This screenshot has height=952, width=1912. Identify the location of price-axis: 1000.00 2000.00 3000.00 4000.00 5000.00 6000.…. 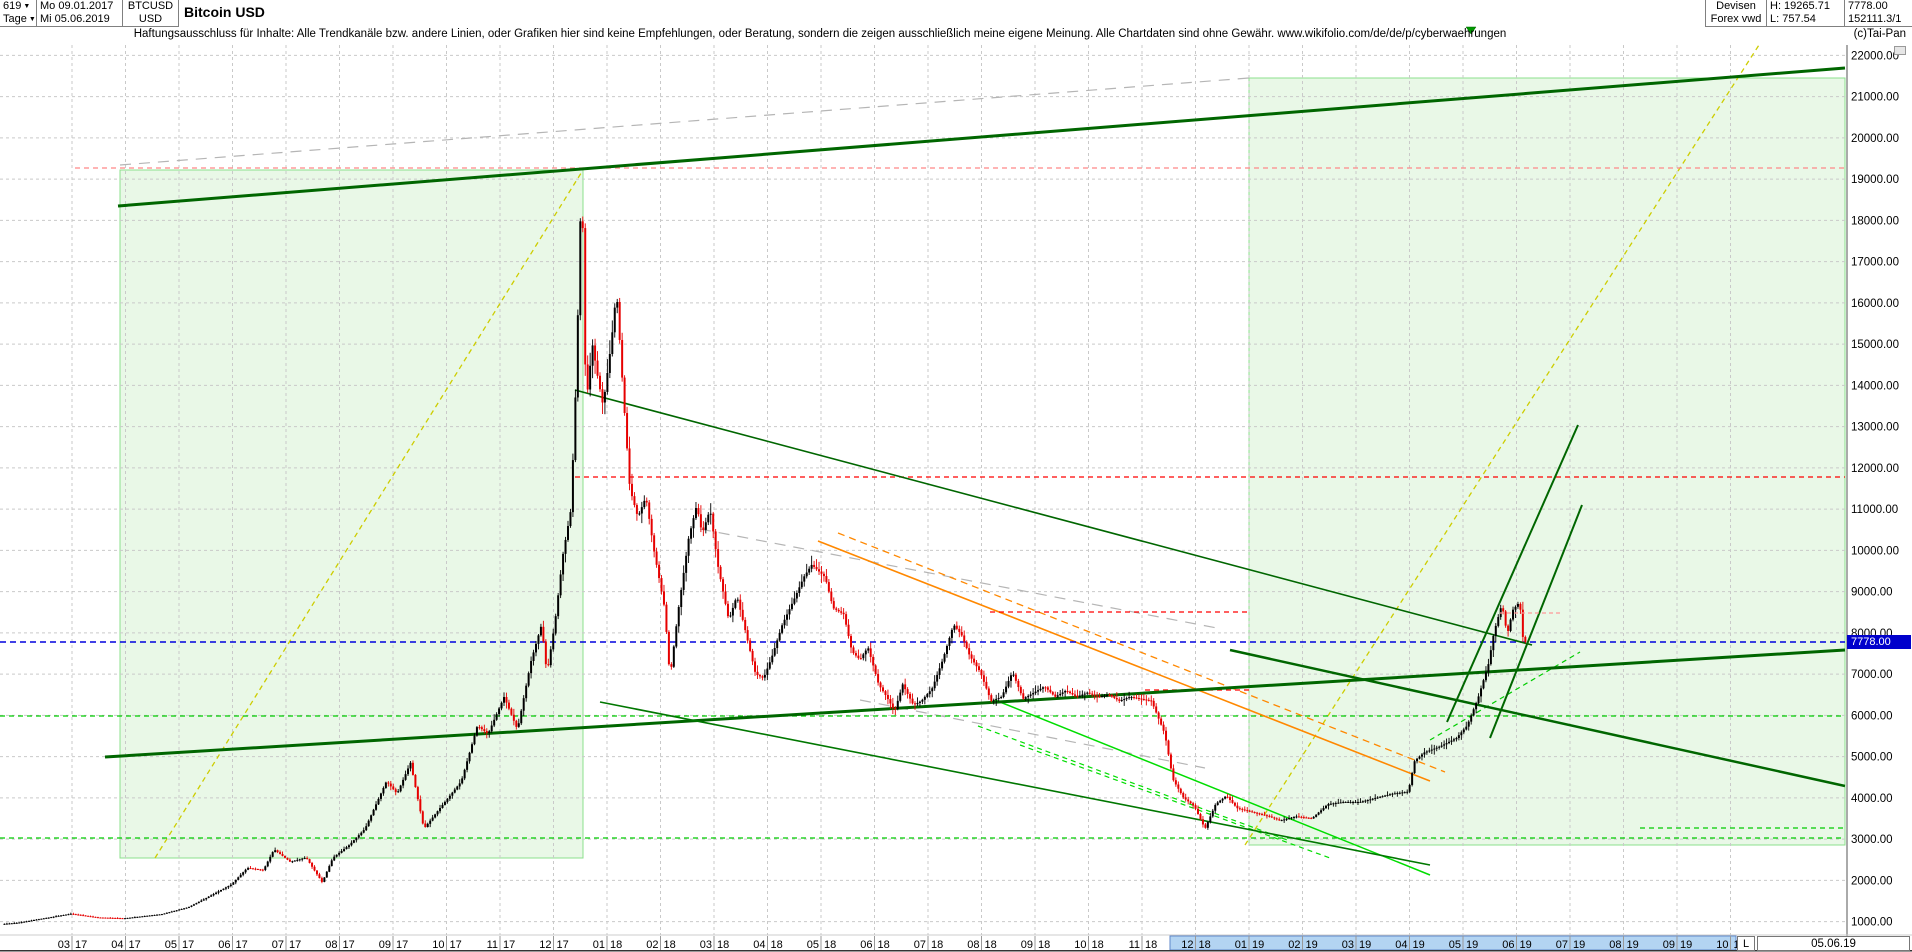
(1872, 498).